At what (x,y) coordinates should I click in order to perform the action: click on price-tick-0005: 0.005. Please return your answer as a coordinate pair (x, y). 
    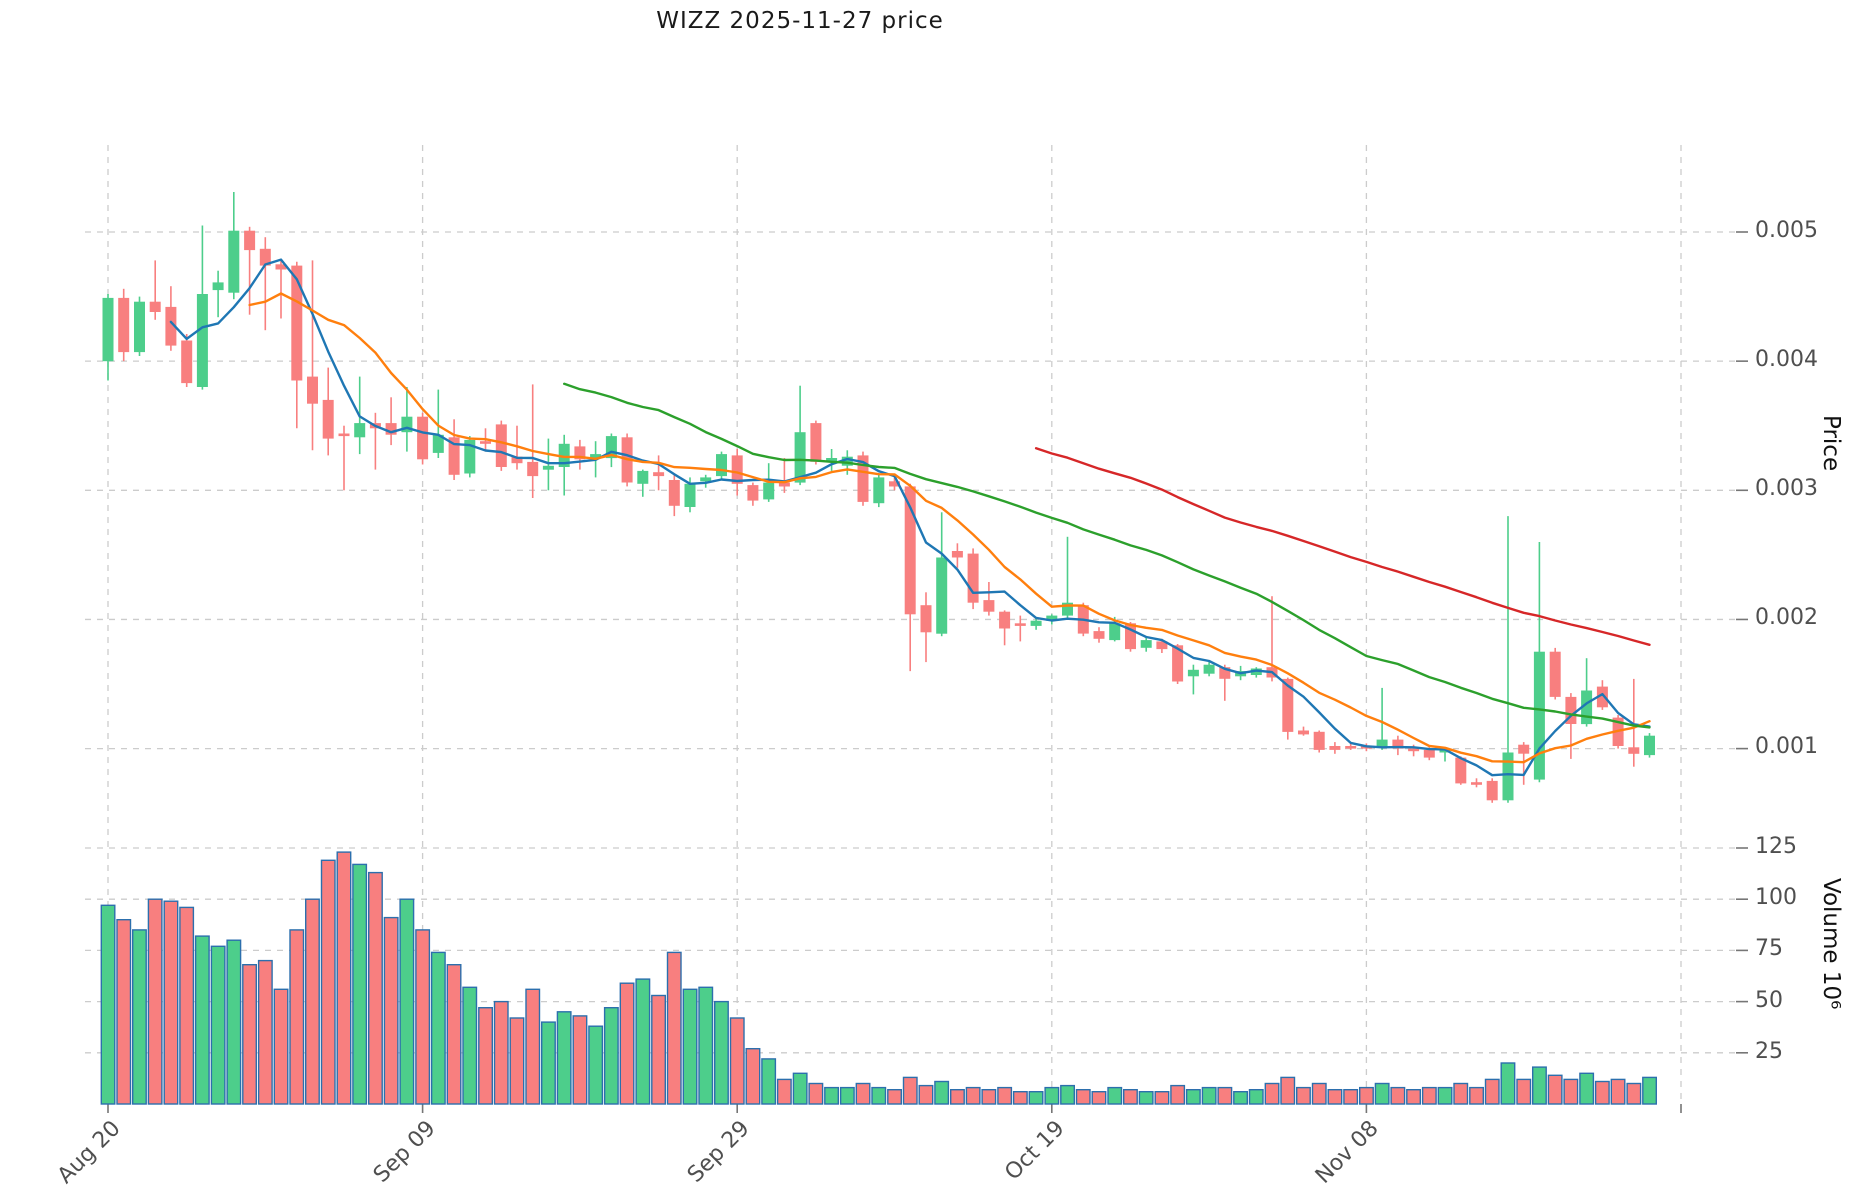
    Looking at the image, I should click on (1786, 230).